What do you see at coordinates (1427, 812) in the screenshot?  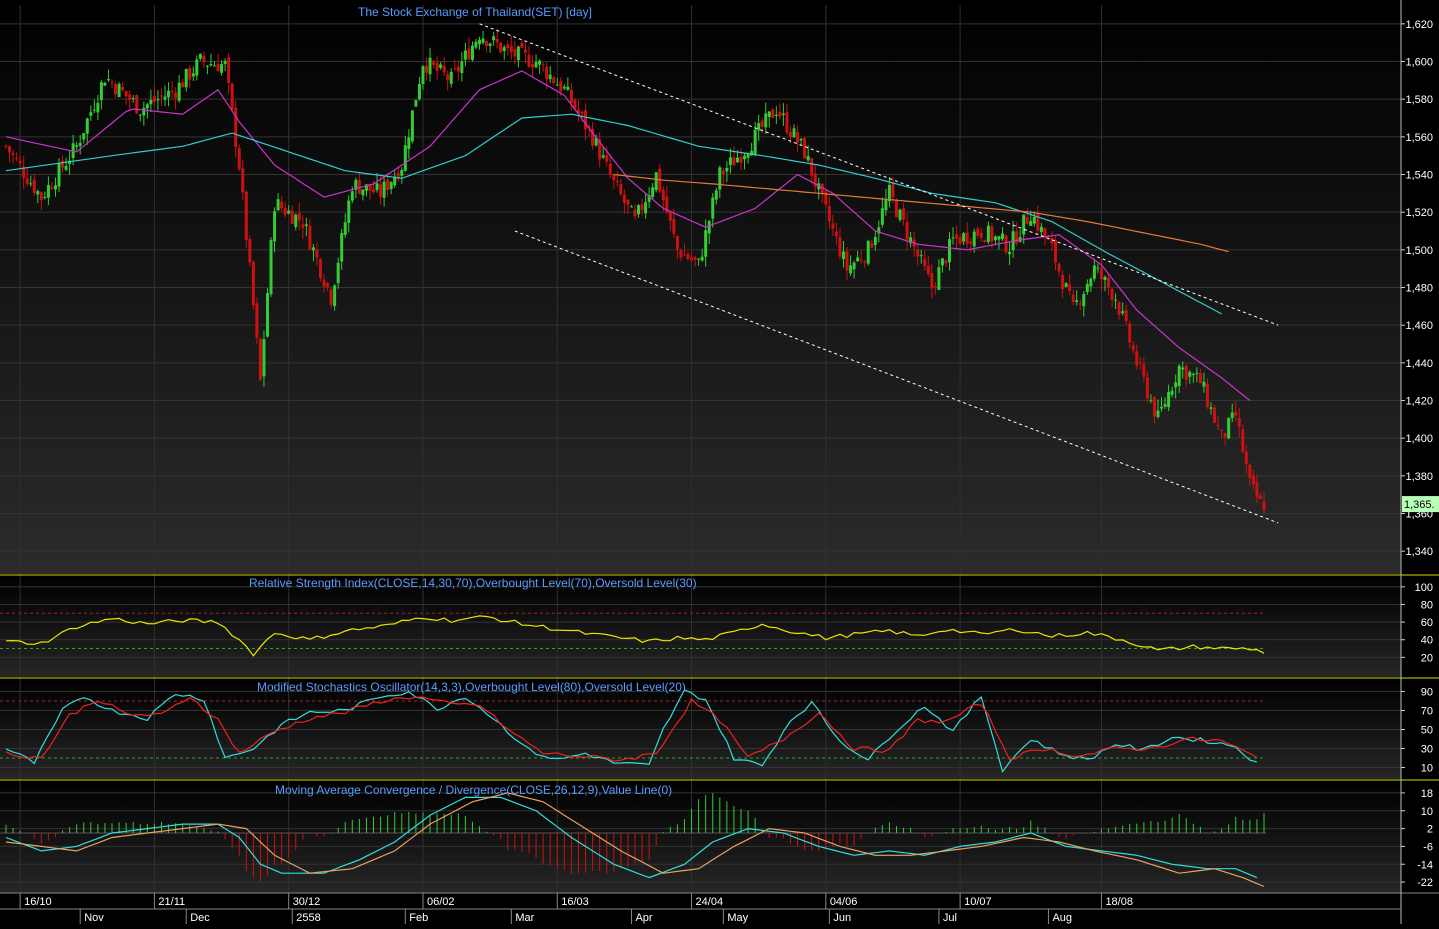 I see `y-tick-label: 10` at bounding box center [1427, 812].